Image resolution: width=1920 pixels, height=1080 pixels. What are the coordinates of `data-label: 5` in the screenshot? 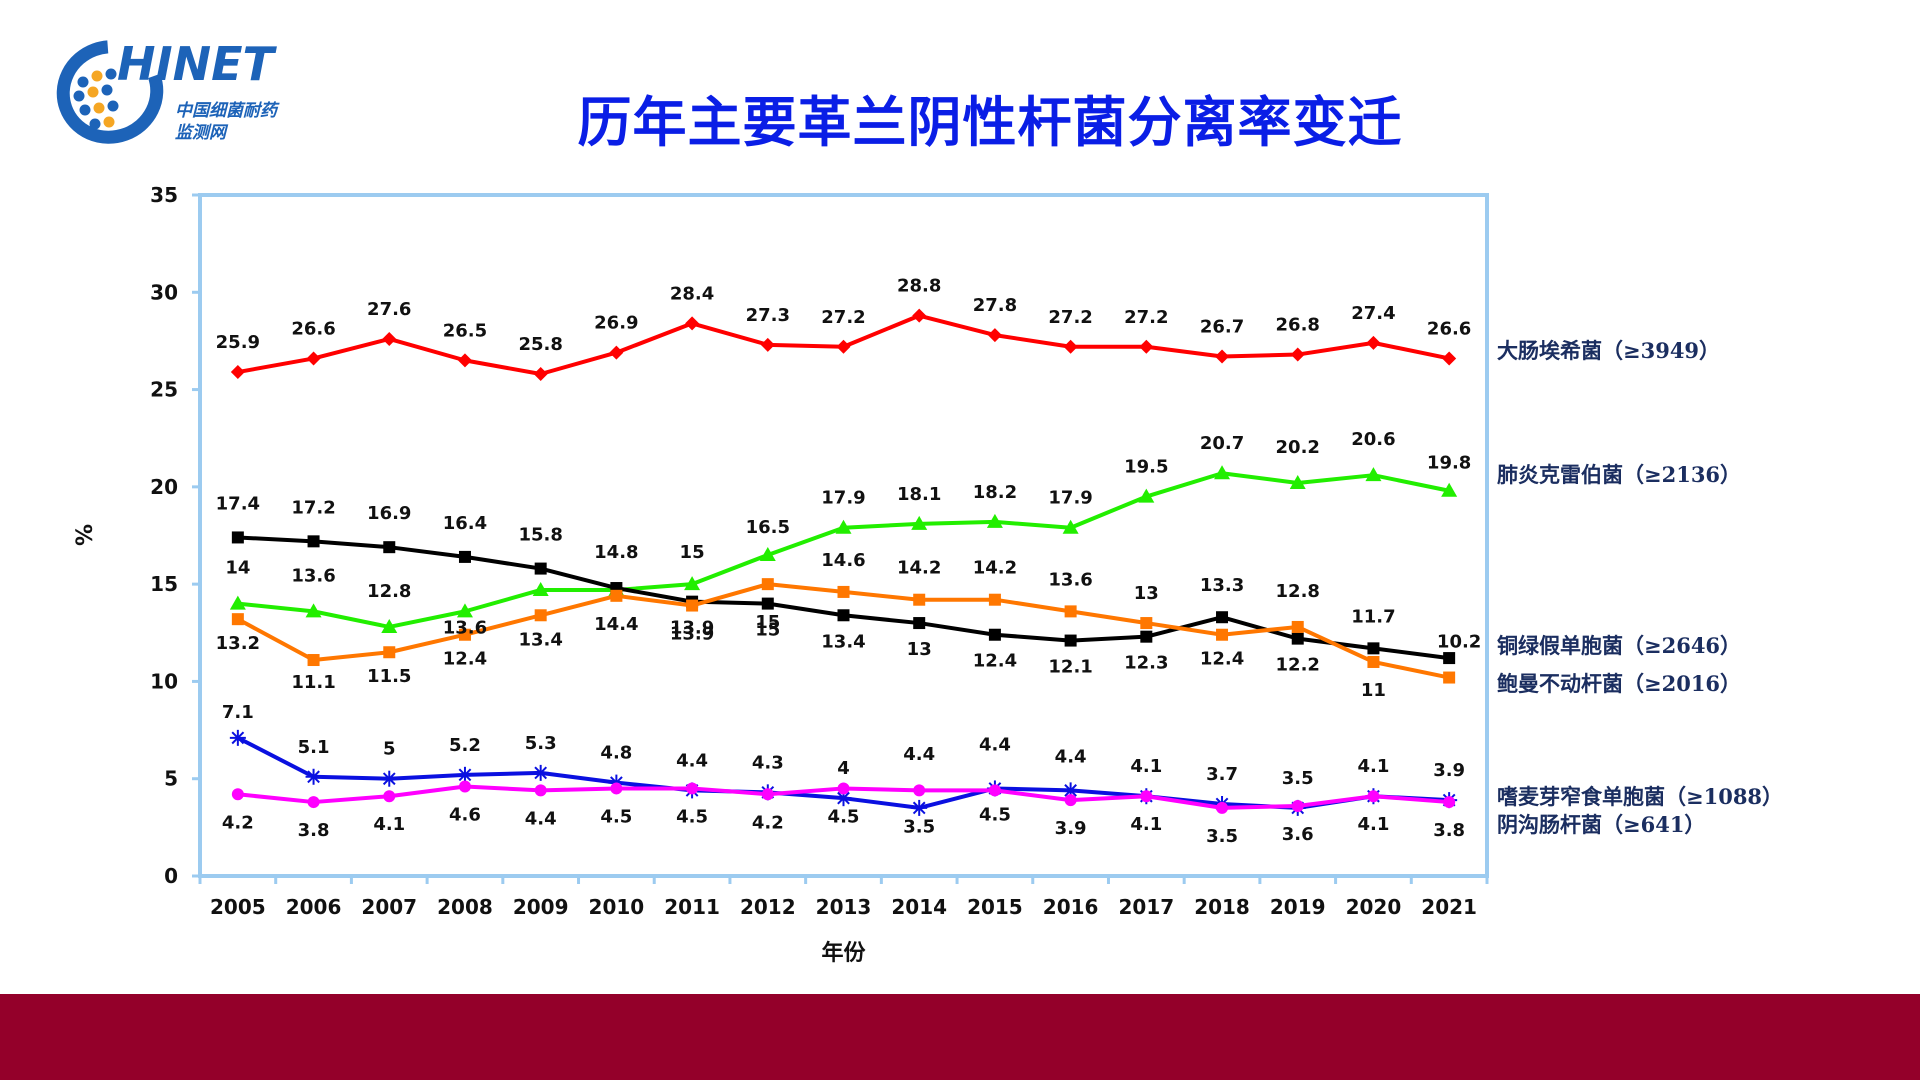 It's located at (389, 749).